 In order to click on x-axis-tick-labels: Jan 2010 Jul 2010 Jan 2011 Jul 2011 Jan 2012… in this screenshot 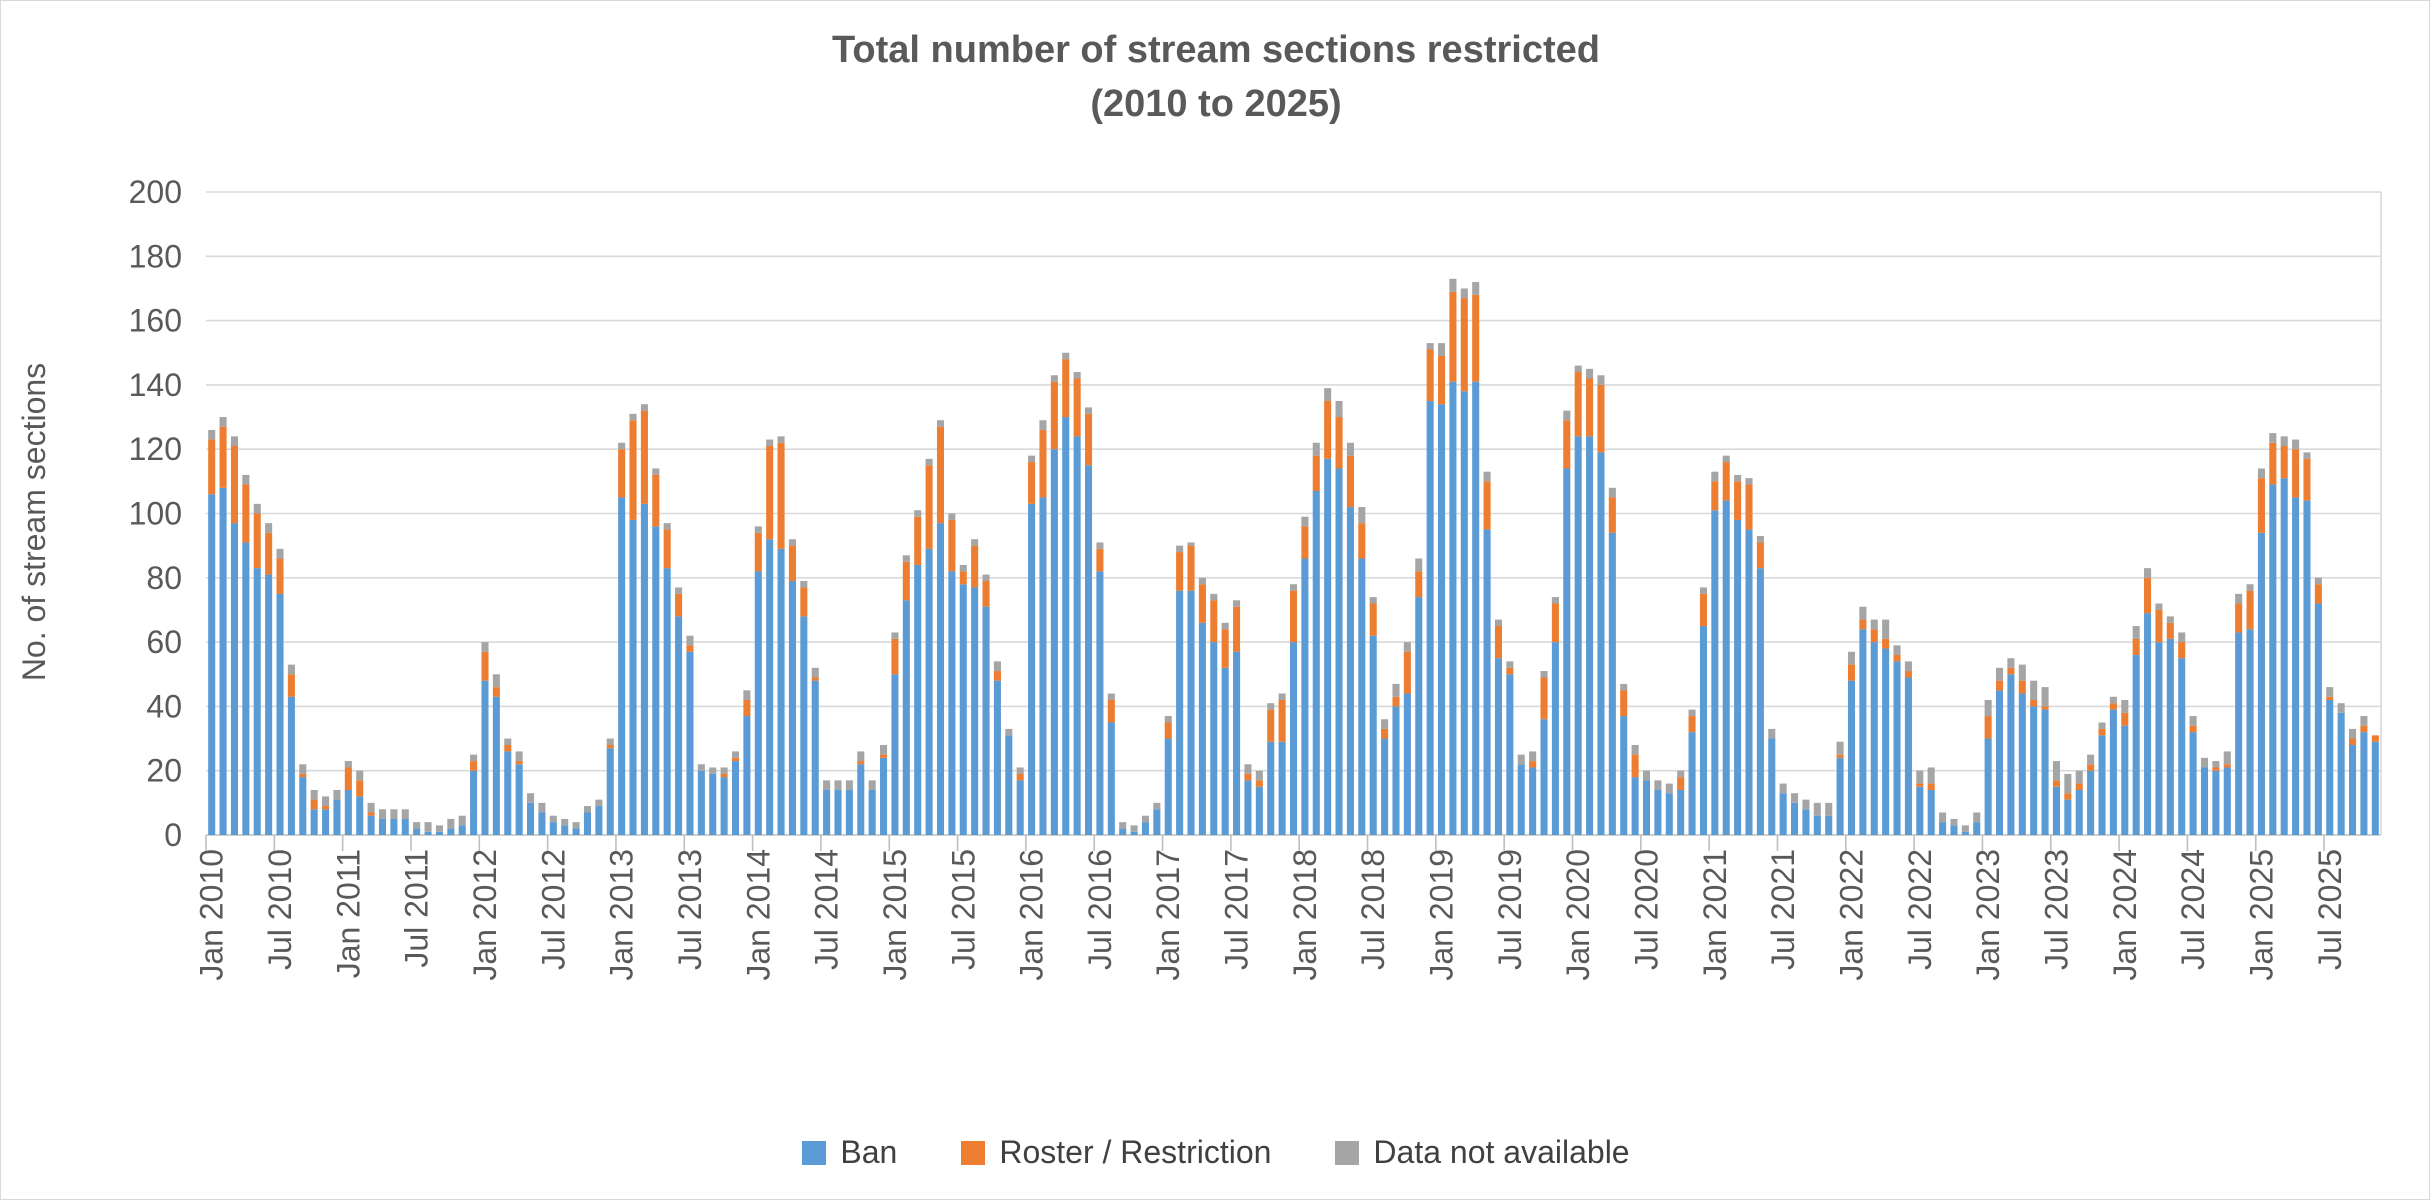, I will do `click(1271, 915)`.